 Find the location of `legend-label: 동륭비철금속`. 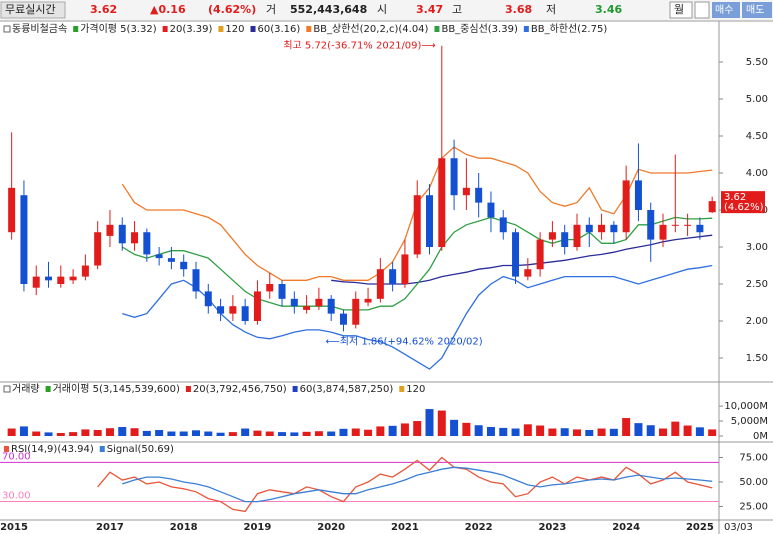

legend-label: 동륭비철금속 is located at coordinates (39, 29).